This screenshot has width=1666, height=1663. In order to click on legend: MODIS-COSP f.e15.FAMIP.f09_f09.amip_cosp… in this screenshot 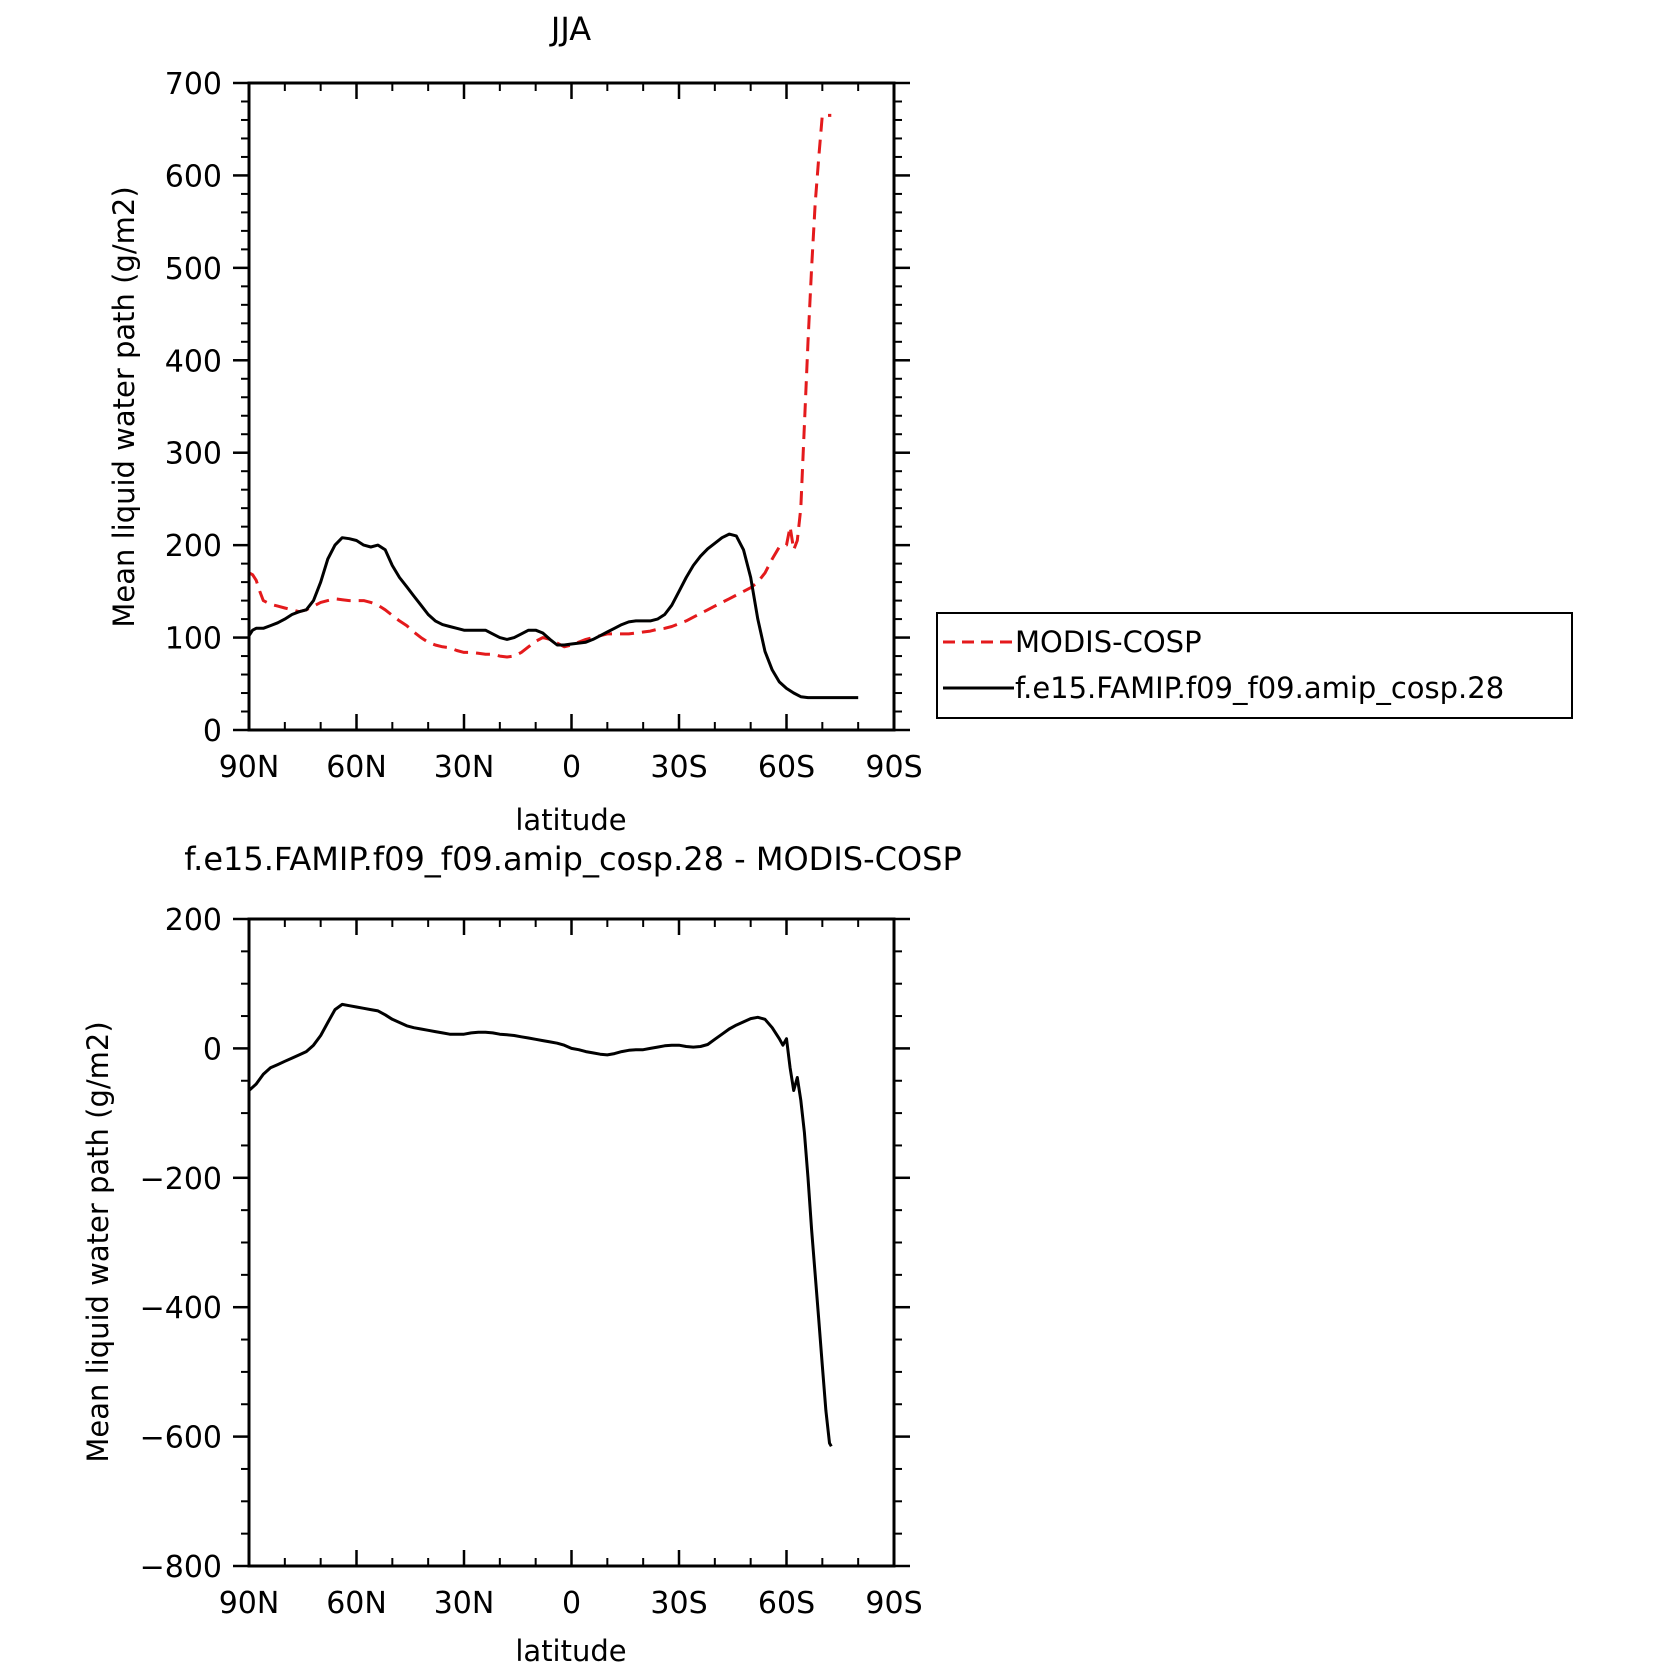, I will do `click(1254, 665)`.